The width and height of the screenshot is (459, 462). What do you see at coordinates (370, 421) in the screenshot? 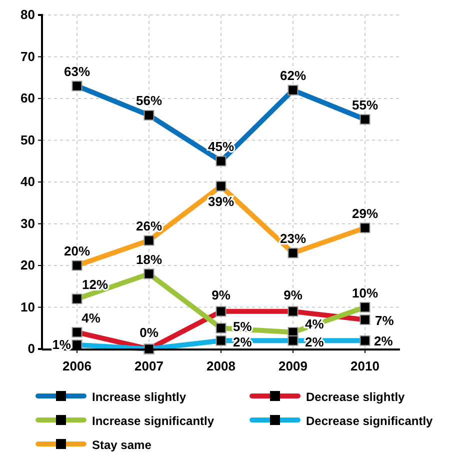
I see `legend-label: Decrease significantly` at bounding box center [370, 421].